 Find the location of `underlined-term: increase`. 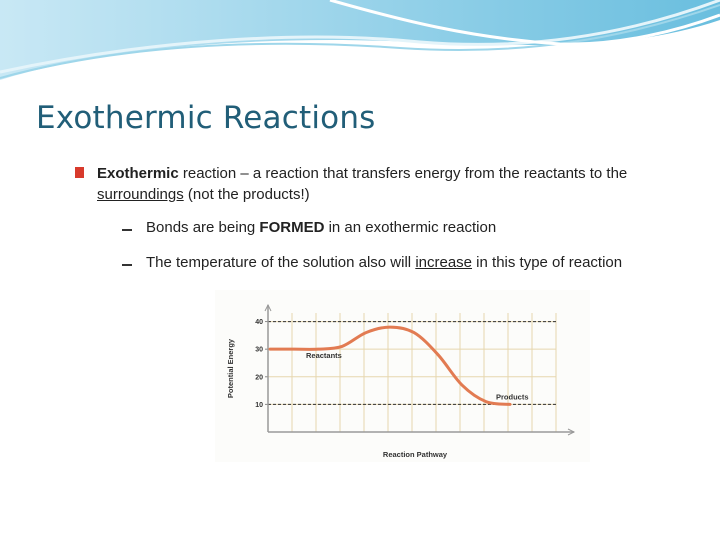

underlined-term: increase is located at coordinates (444, 262).